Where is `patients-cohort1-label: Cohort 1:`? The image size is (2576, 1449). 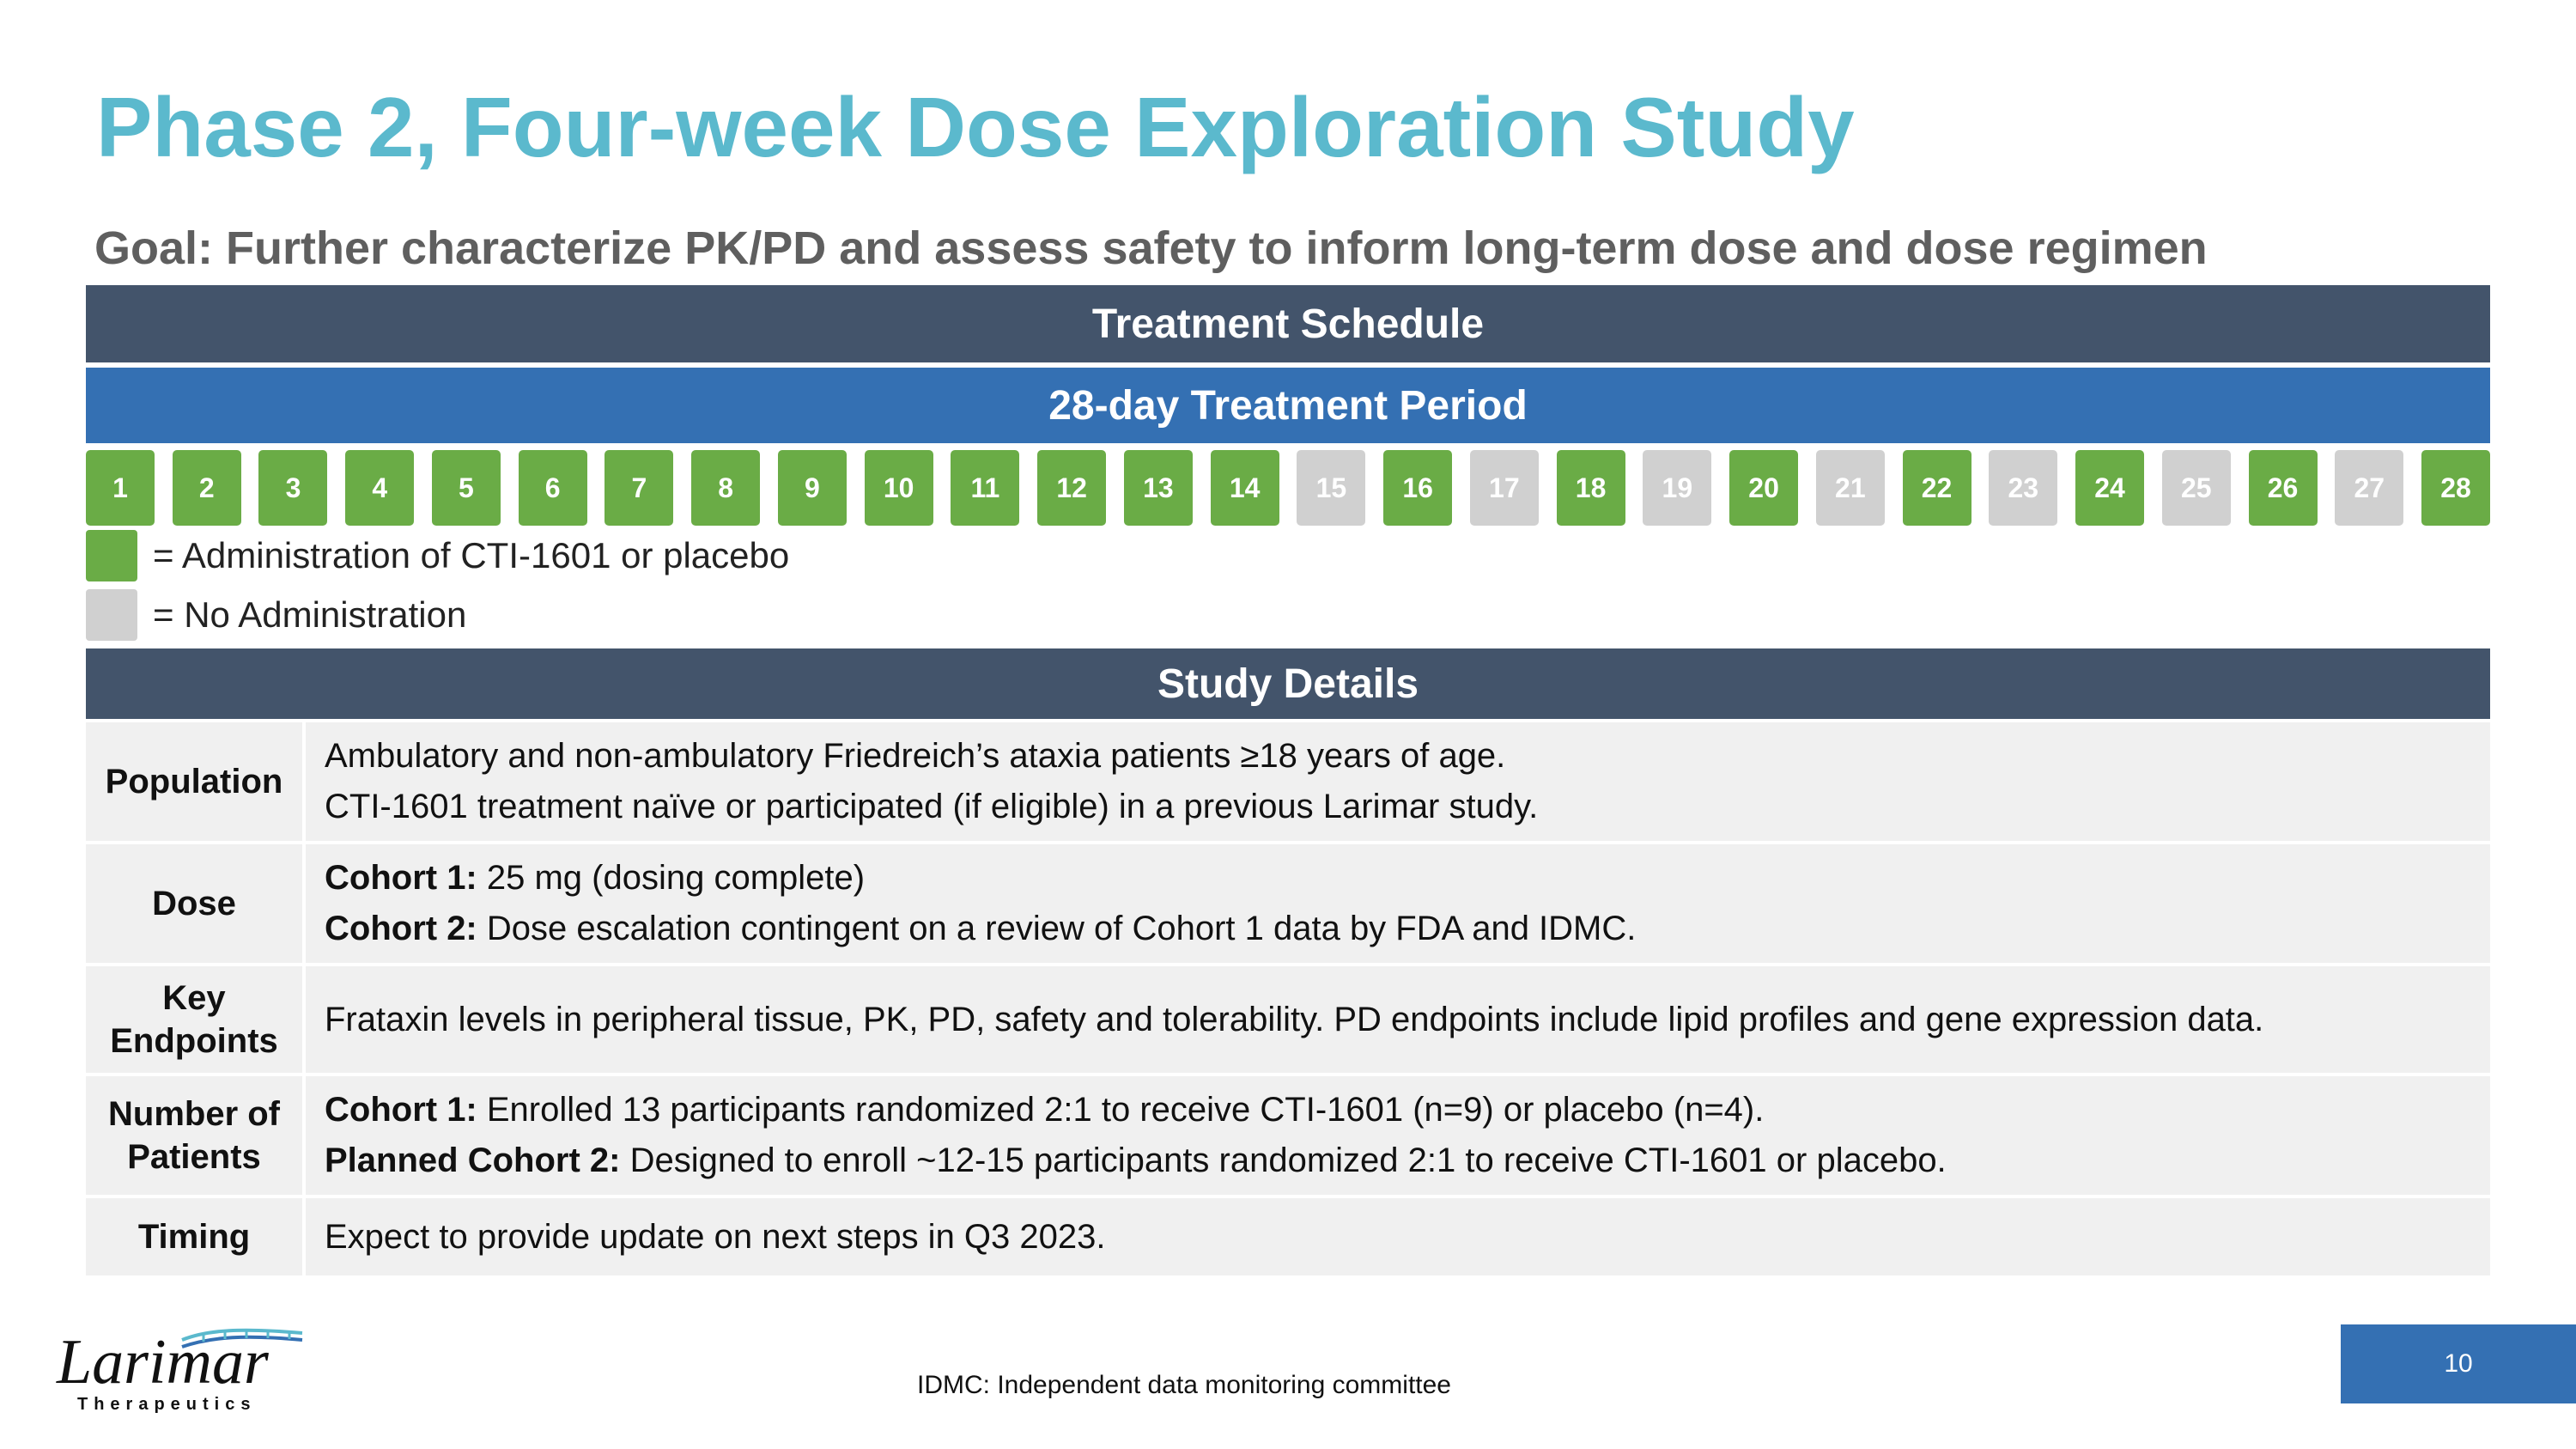 patients-cohort1-label: Cohort 1: is located at coordinates (401, 1110).